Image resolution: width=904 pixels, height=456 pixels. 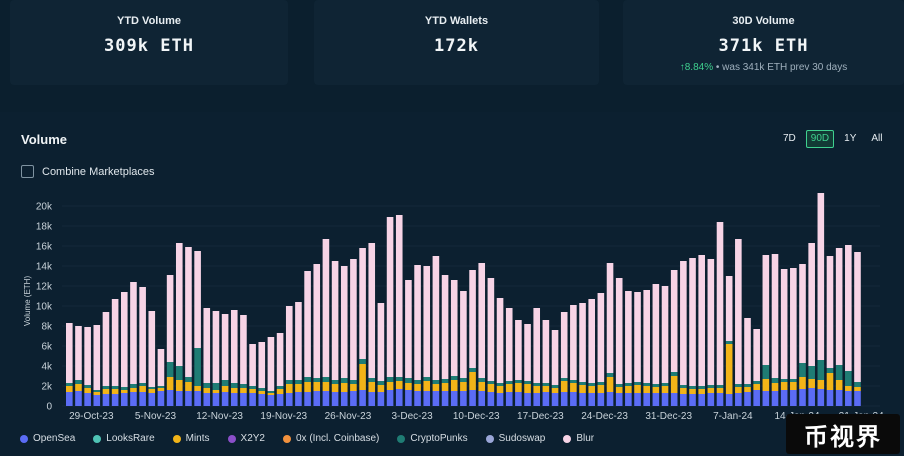 I want to click on legend-label: Sudoswap, so click(x=522, y=438).